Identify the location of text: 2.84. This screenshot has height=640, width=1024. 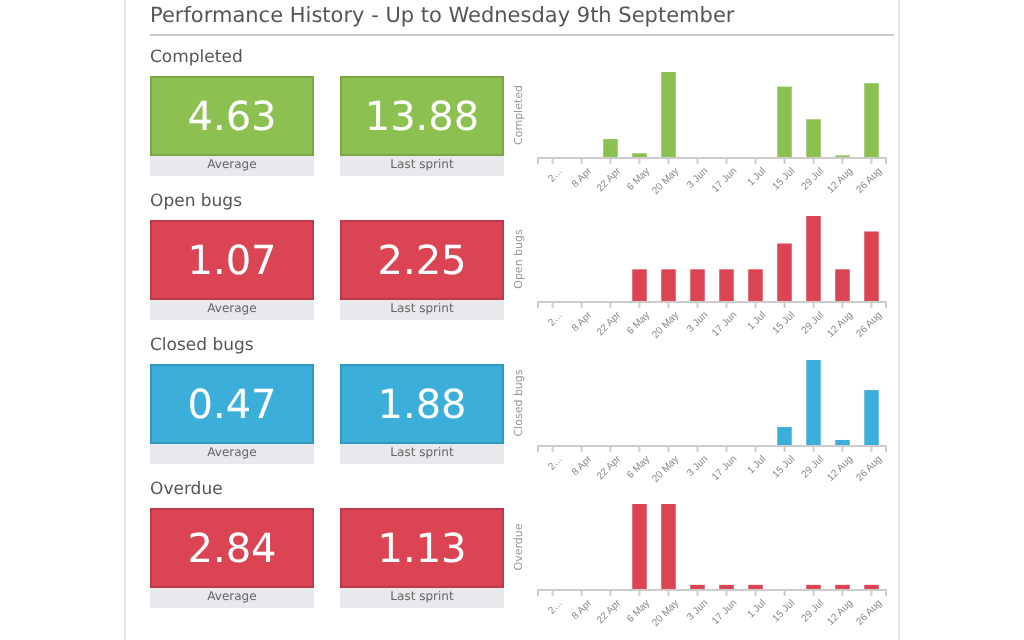
(232, 548).